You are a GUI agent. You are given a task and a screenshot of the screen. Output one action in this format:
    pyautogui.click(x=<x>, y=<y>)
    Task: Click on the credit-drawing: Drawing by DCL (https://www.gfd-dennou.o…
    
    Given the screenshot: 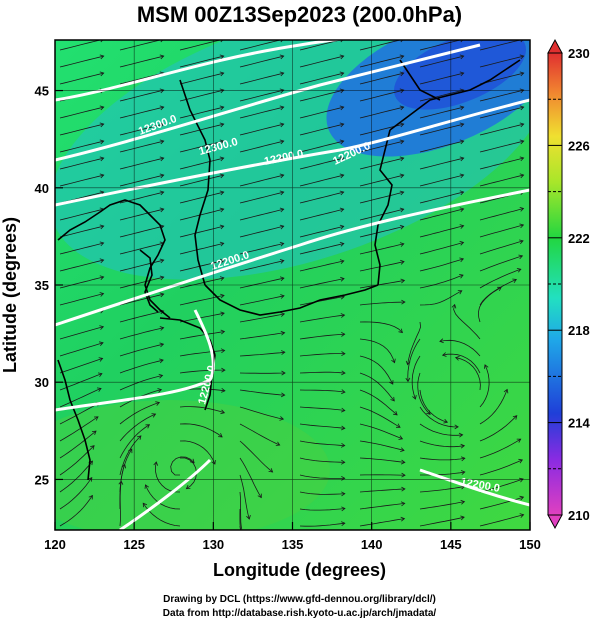 What is the action you would take?
    pyautogui.click(x=299, y=599)
    